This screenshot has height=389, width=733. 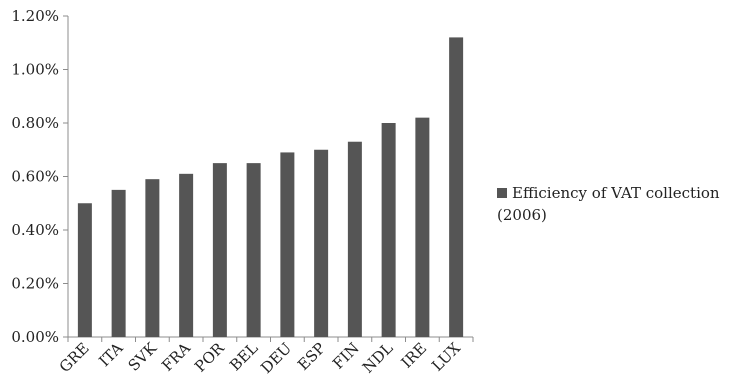 What do you see at coordinates (502, 193) in the screenshot?
I see `legend-swatch` at bounding box center [502, 193].